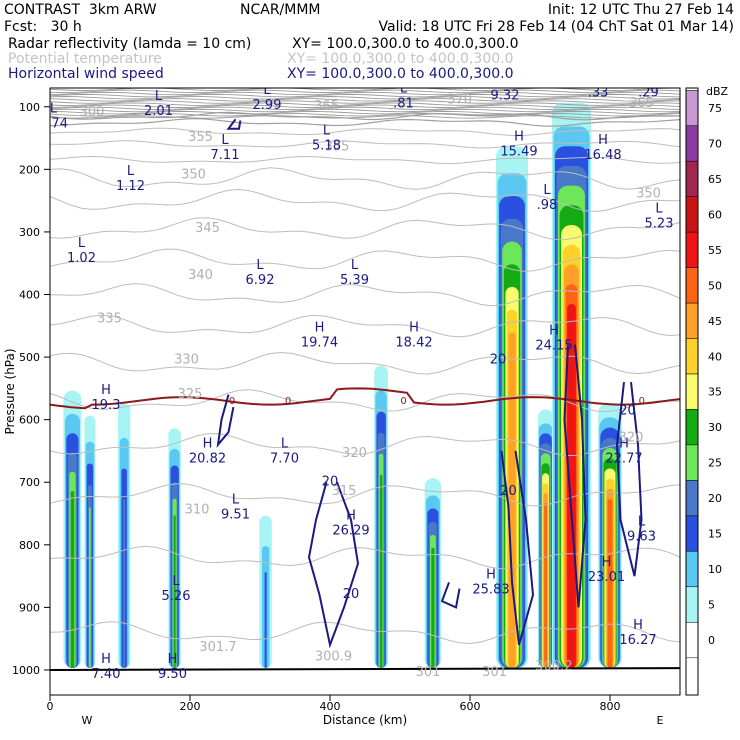 This screenshot has height=740, width=740. I want to click on wind-hl-value: .29, so click(648, 92).